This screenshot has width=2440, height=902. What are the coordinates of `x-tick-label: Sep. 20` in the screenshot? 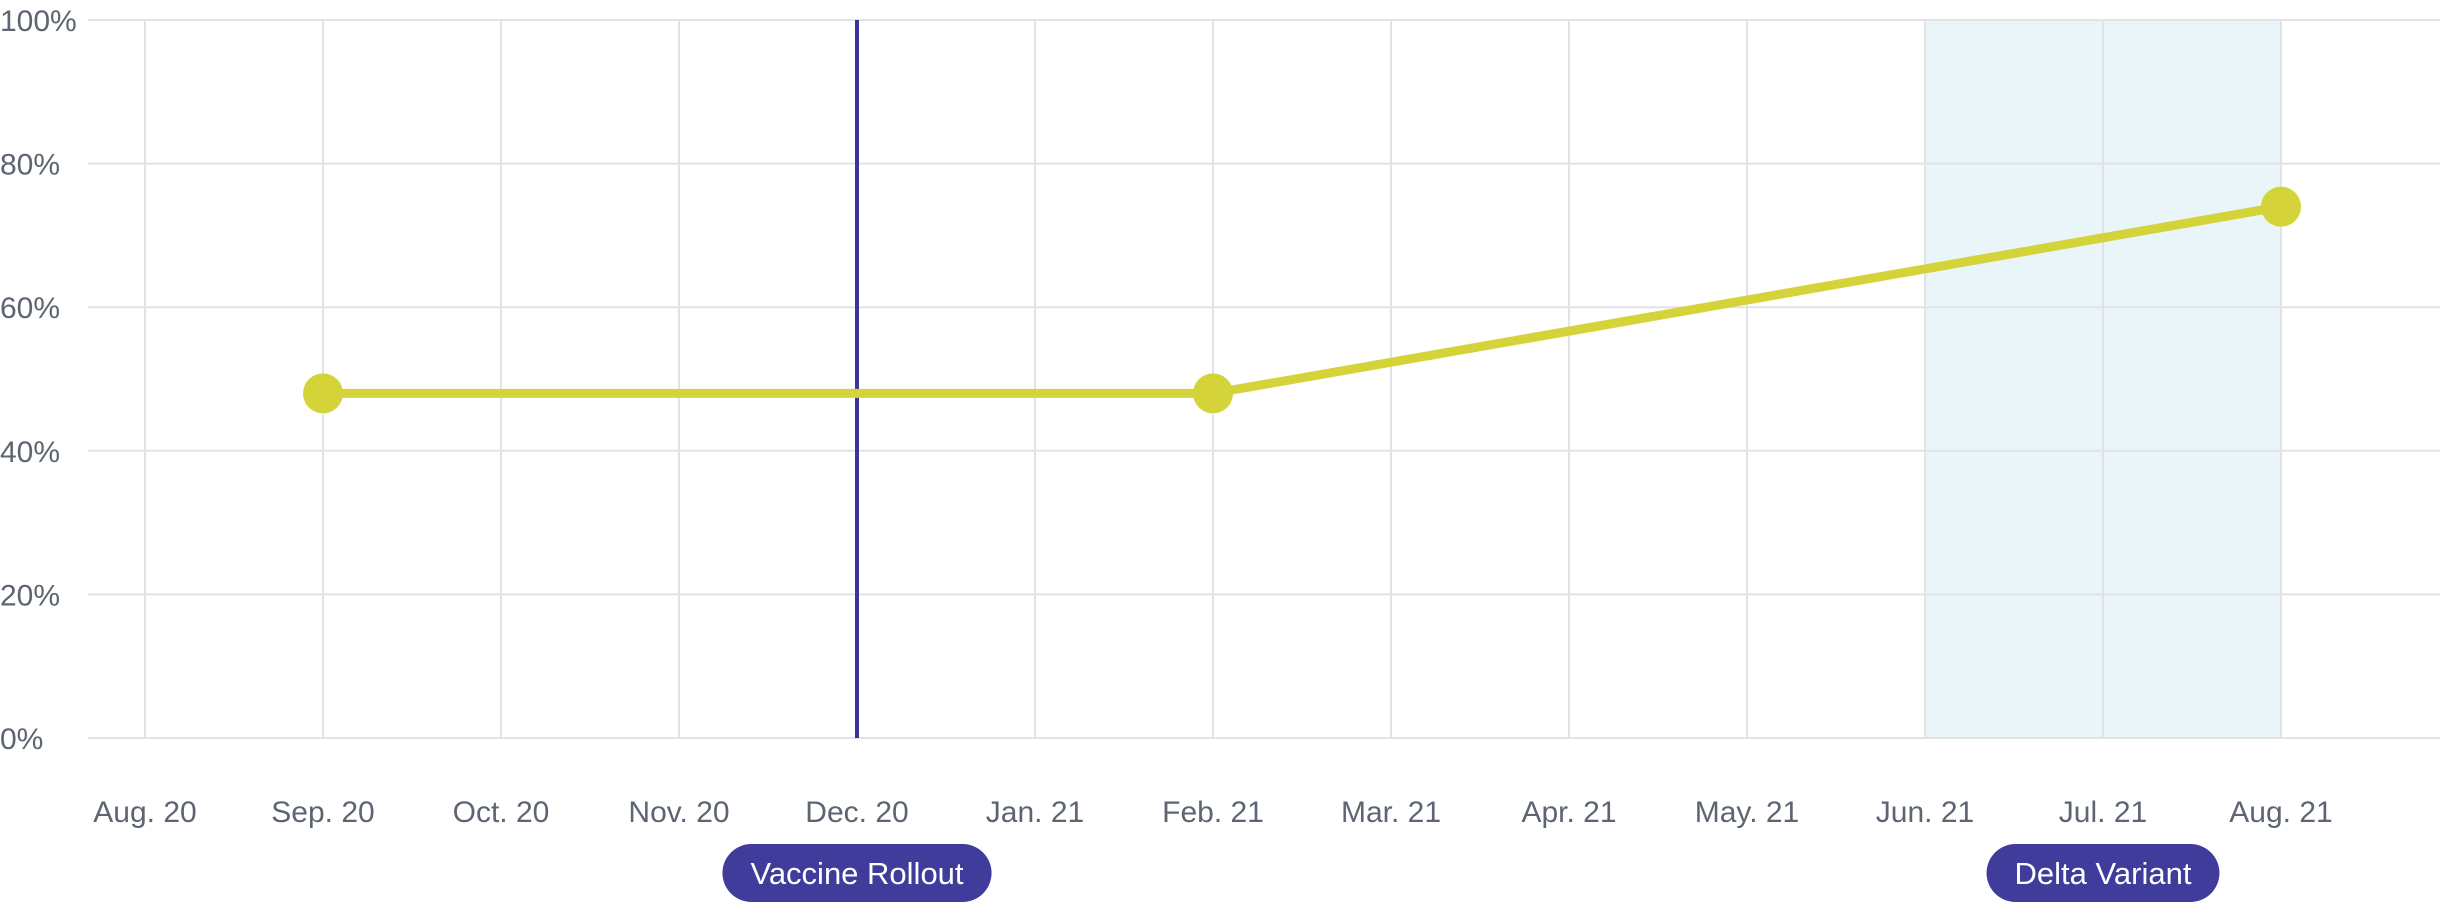 It's located at (322, 812).